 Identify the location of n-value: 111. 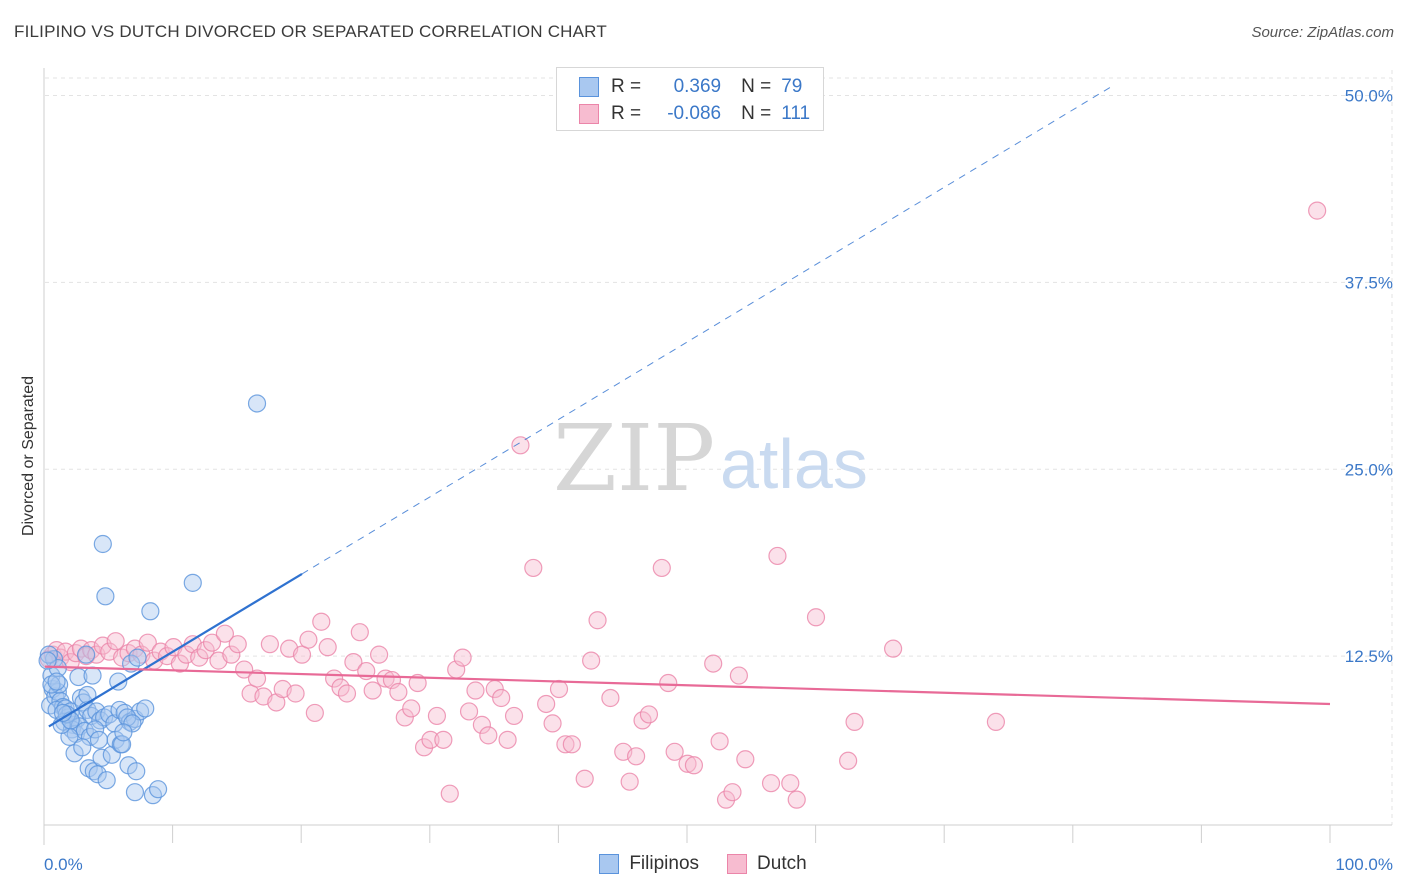
(796, 113).